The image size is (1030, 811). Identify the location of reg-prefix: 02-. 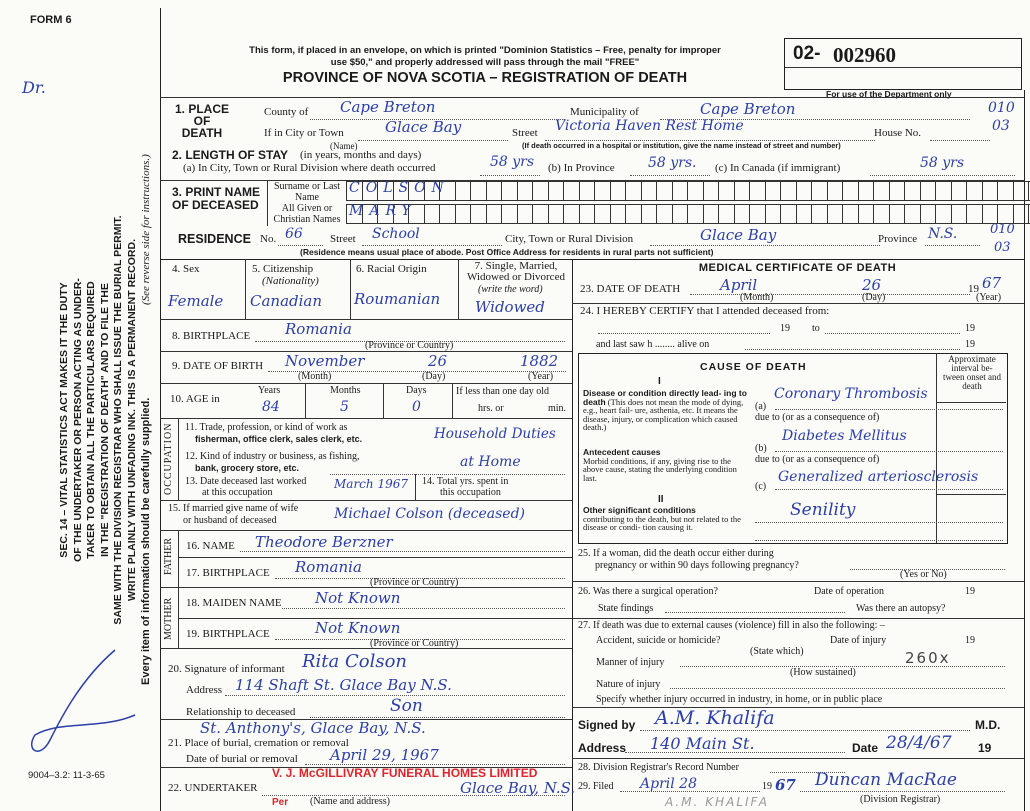
(807, 53).